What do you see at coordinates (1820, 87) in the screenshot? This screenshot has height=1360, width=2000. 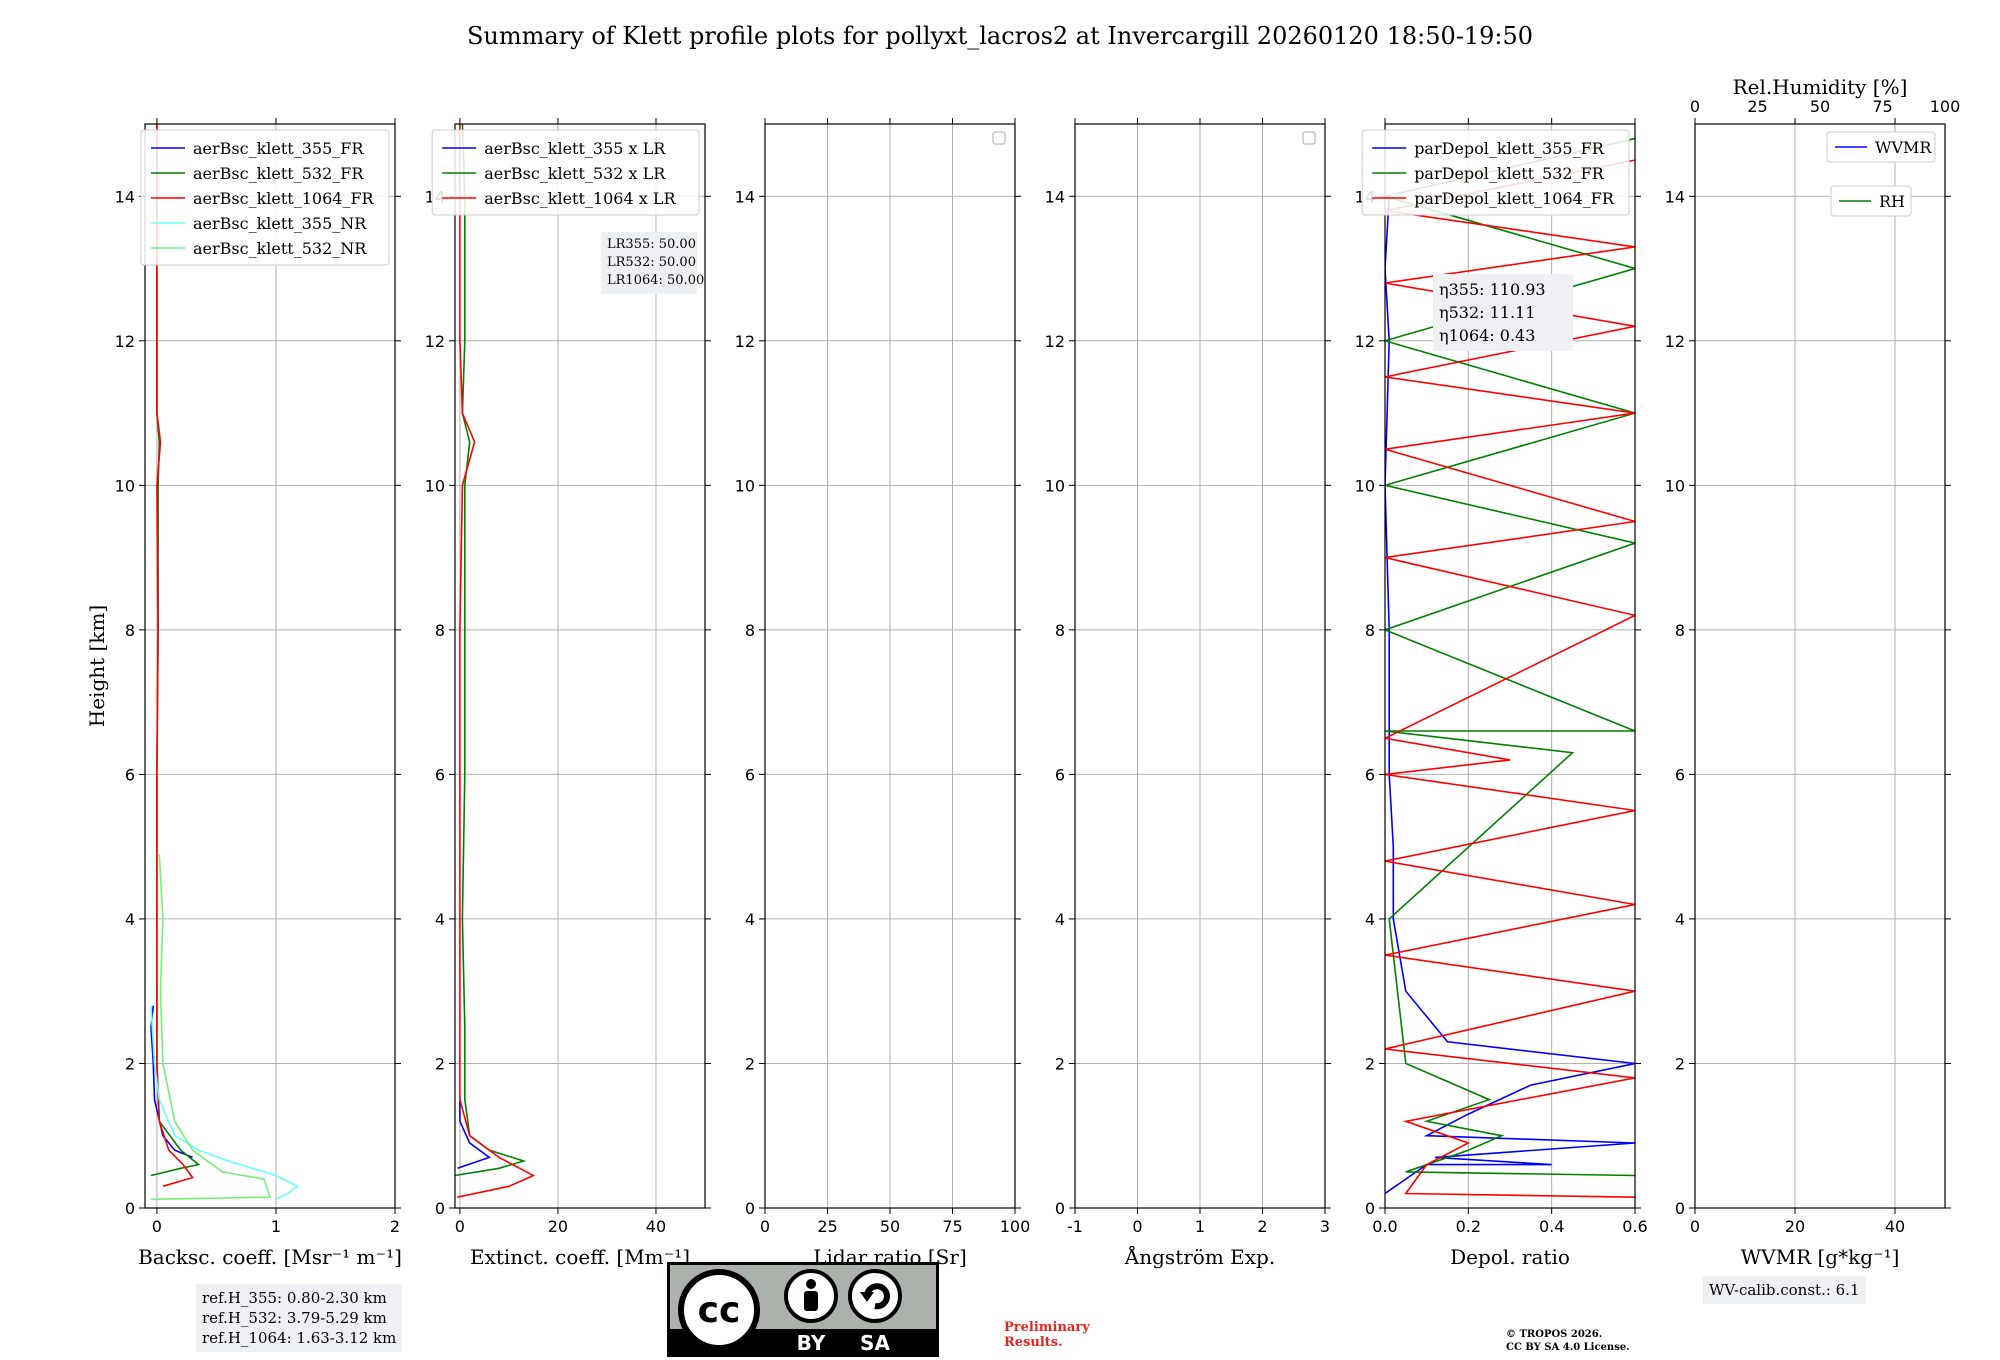 I see `top-x-axis-label: Rel.Humidity [%]` at bounding box center [1820, 87].